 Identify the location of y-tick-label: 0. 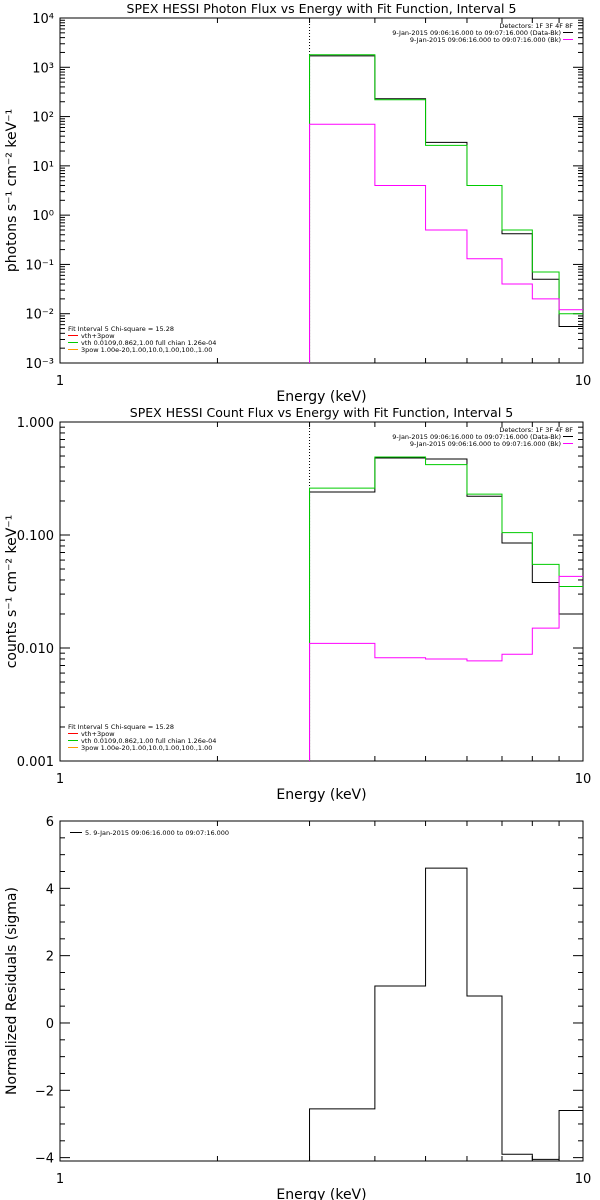
(50, 1024).